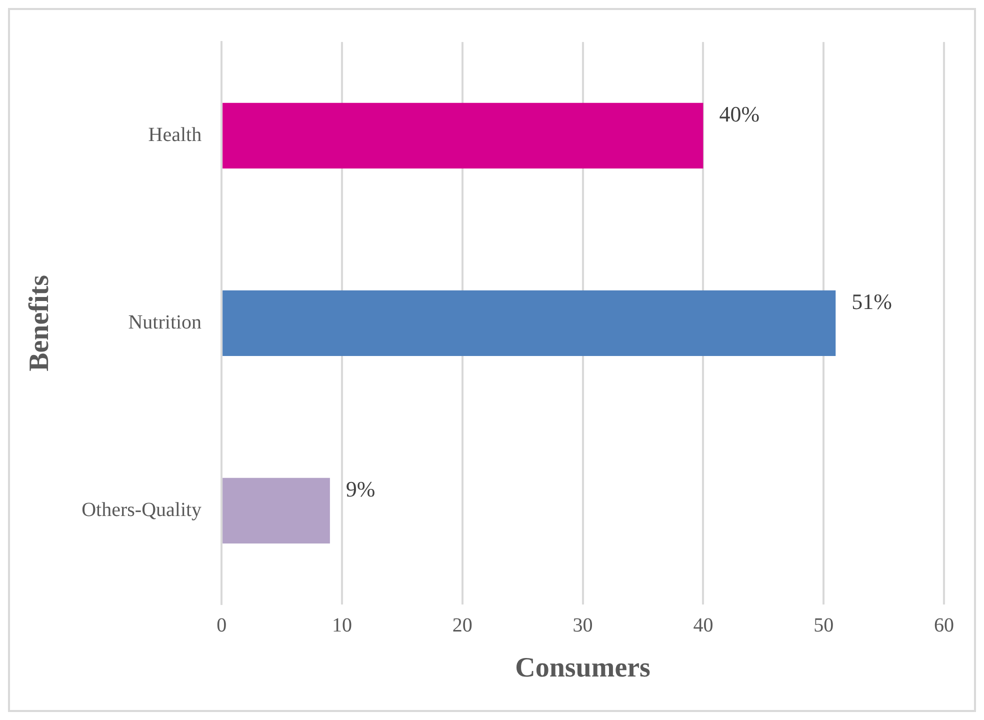 This screenshot has width=984, height=720. What do you see at coordinates (165, 322) in the screenshot?
I see `y-tick-label: Nutrition` at bounding box center [165, 322].